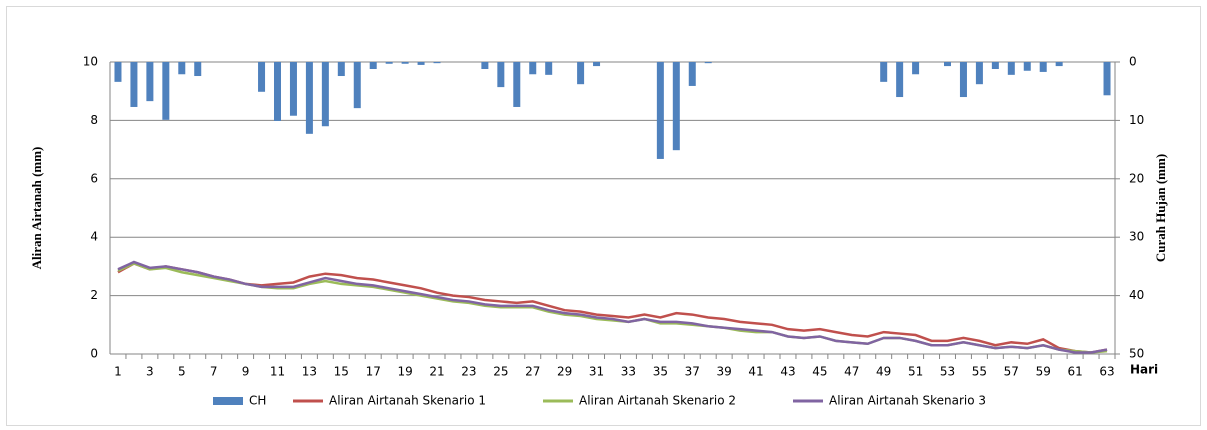  I want to click on x-tick-label: 1, so click(118, 372).